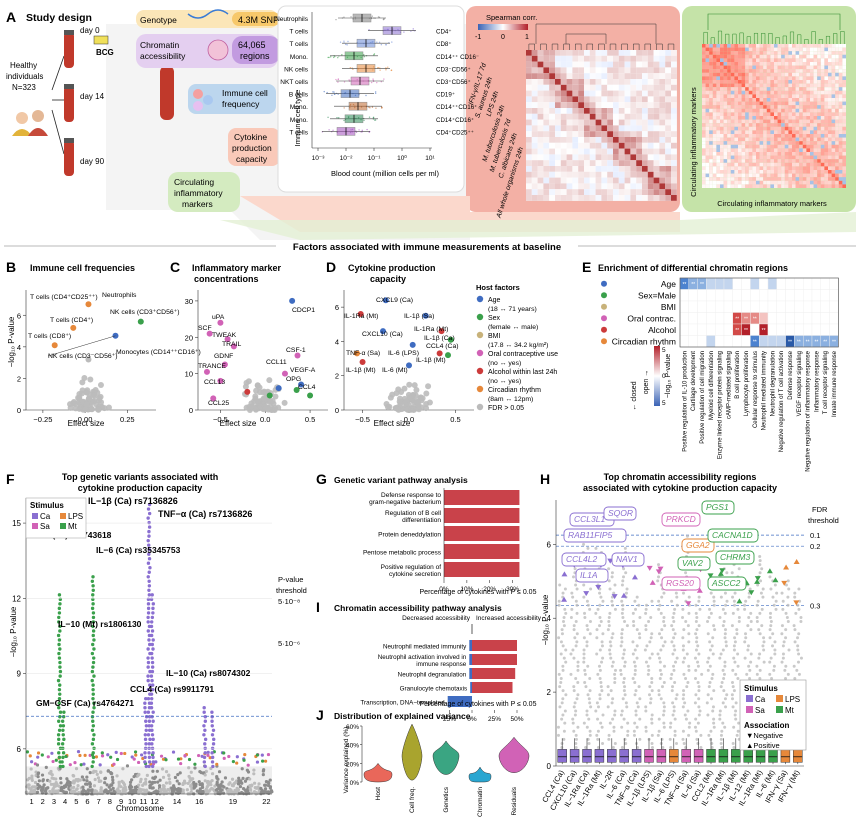 The width and height of the screenshot is (860, 833). I want to click on immune-marker: CD14⁺⁺ CD16⁻, so click(457, 57).